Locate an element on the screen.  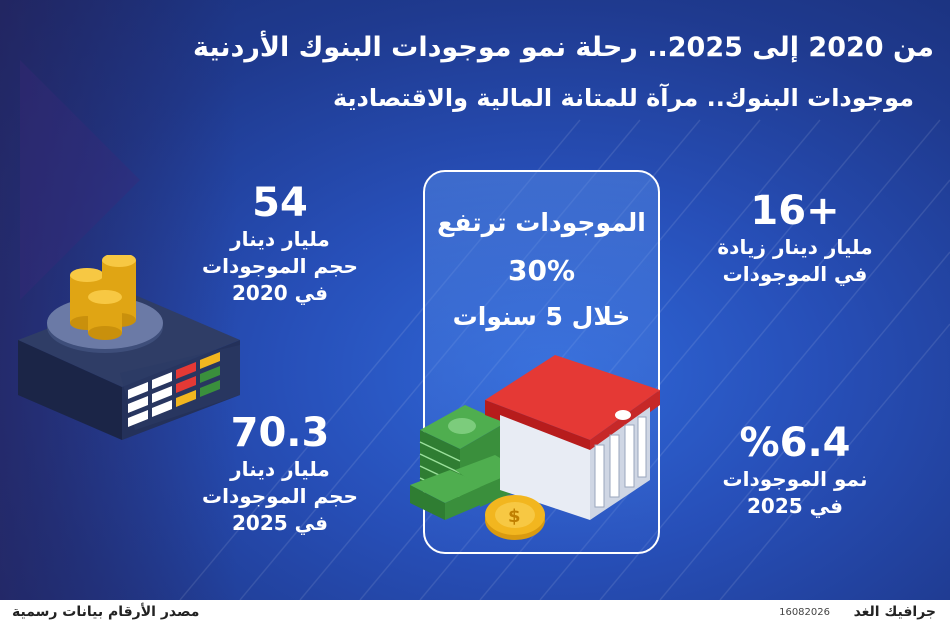
bank-money-illustration: $ is located at coordinates (535, 447).